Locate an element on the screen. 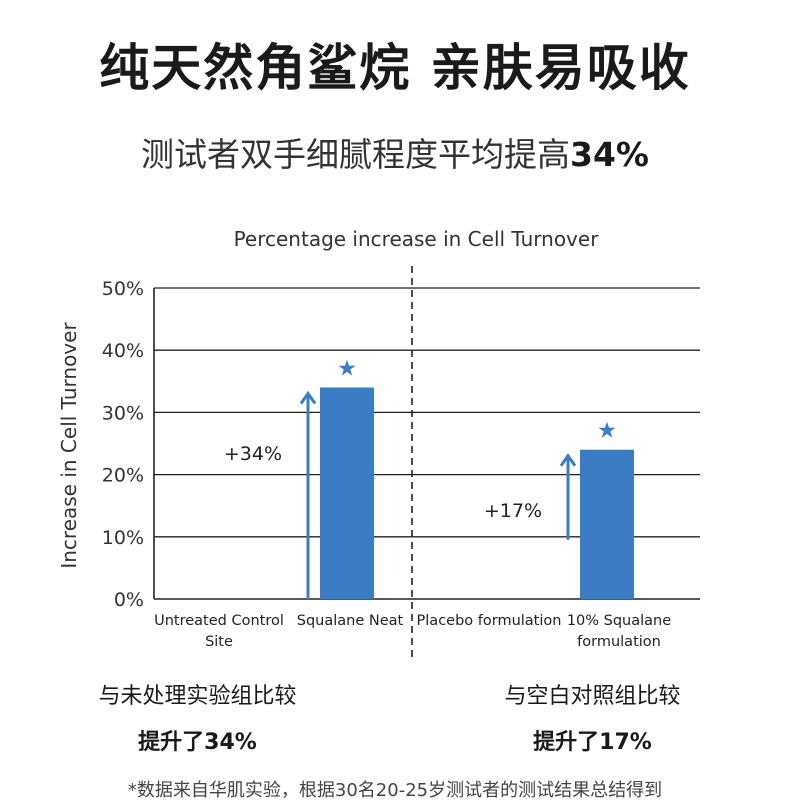 This screenshot has height=811, width=790. footnote: *数据来自华肌实验，根据30名20-25岁测试者的测试结果总结得到 is located at coordinates (395, 790).